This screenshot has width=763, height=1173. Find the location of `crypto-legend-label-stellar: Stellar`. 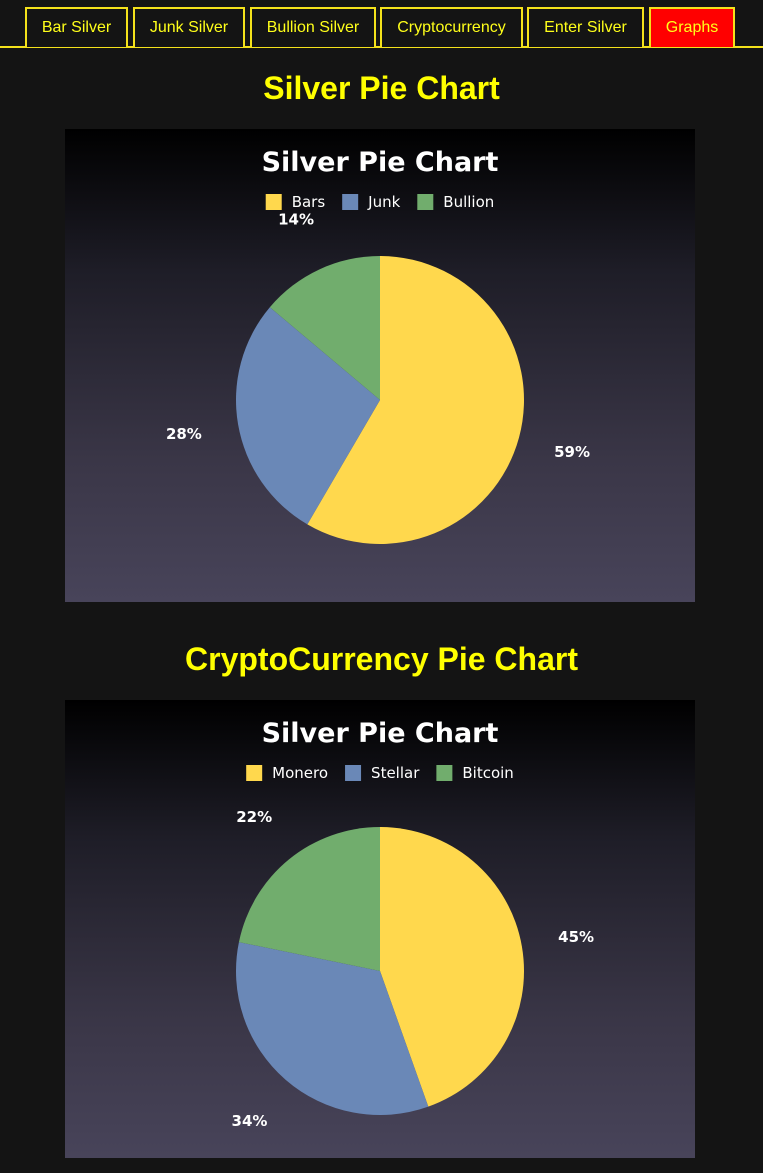

crypto-legend-label-stellar: Stellar is located at coordinates (395, 773).